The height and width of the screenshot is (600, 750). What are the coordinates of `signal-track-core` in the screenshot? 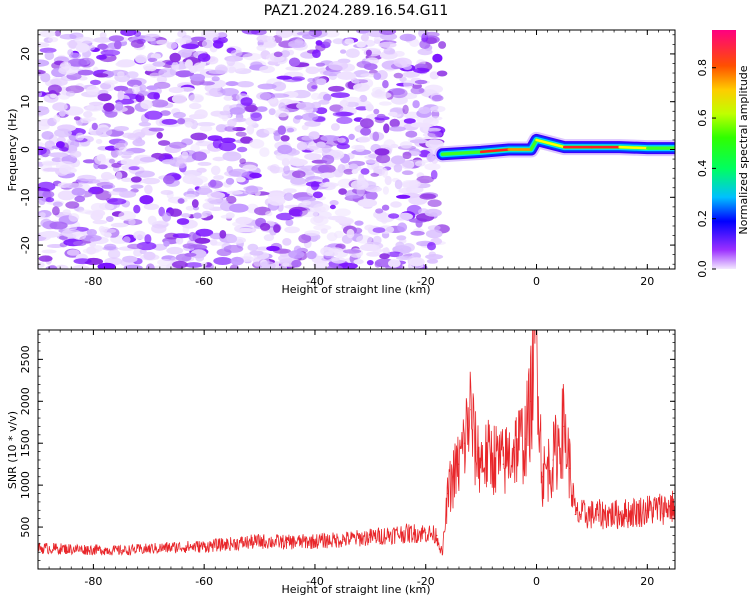 It's located at (495, 151).